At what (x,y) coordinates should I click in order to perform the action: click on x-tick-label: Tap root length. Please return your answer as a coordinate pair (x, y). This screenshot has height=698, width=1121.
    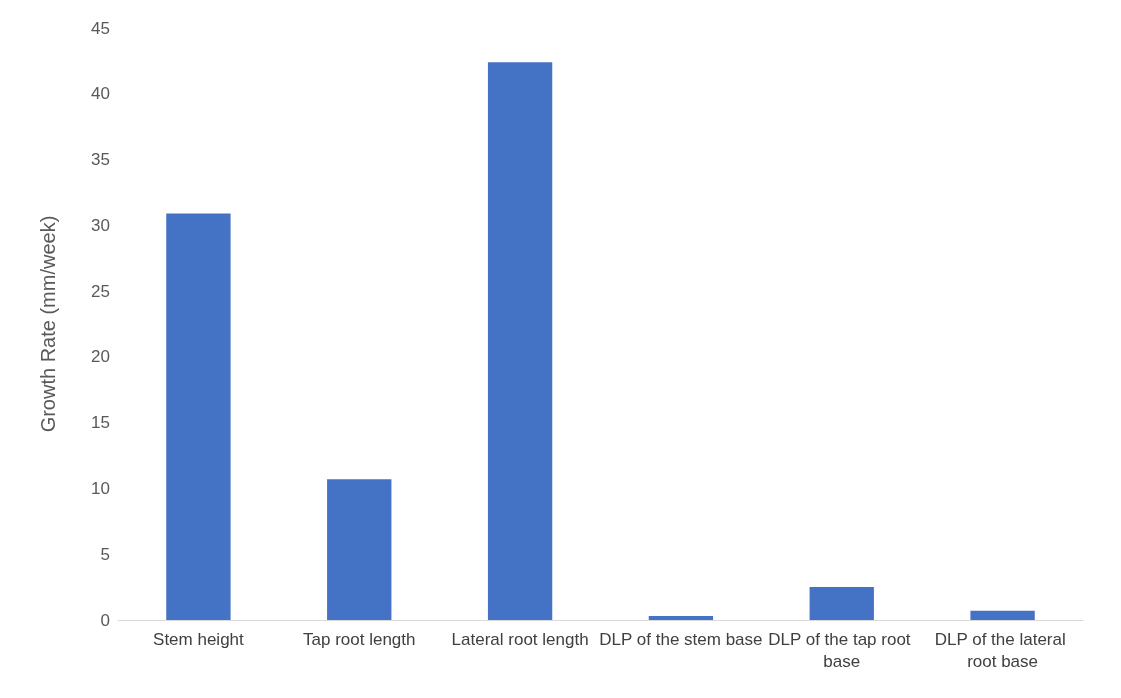
    Looking at the image, I should click on (359, 639).